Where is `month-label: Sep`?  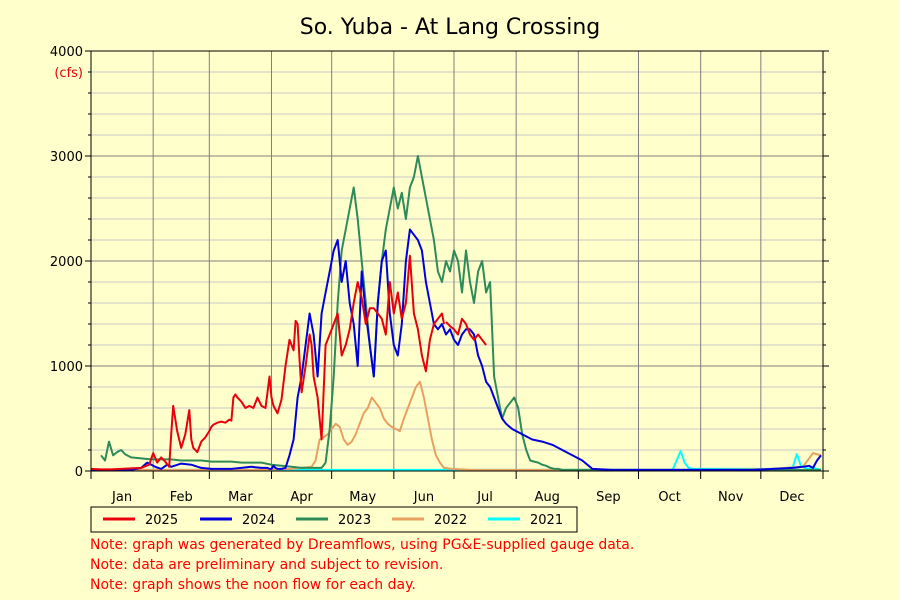 month-label: Sep is located at coordinates (608, 497).